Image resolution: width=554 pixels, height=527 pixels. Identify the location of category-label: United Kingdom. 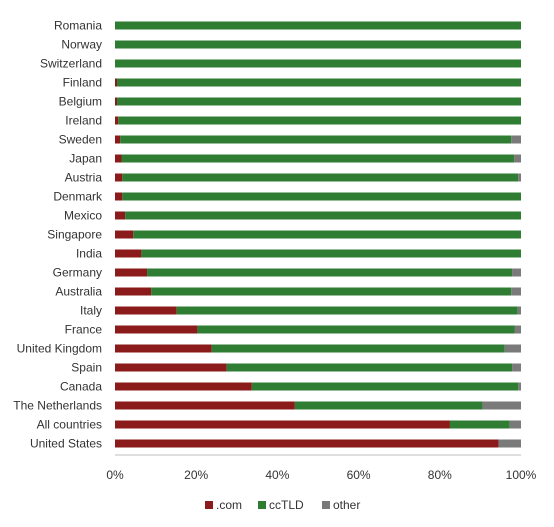
(59, 349).